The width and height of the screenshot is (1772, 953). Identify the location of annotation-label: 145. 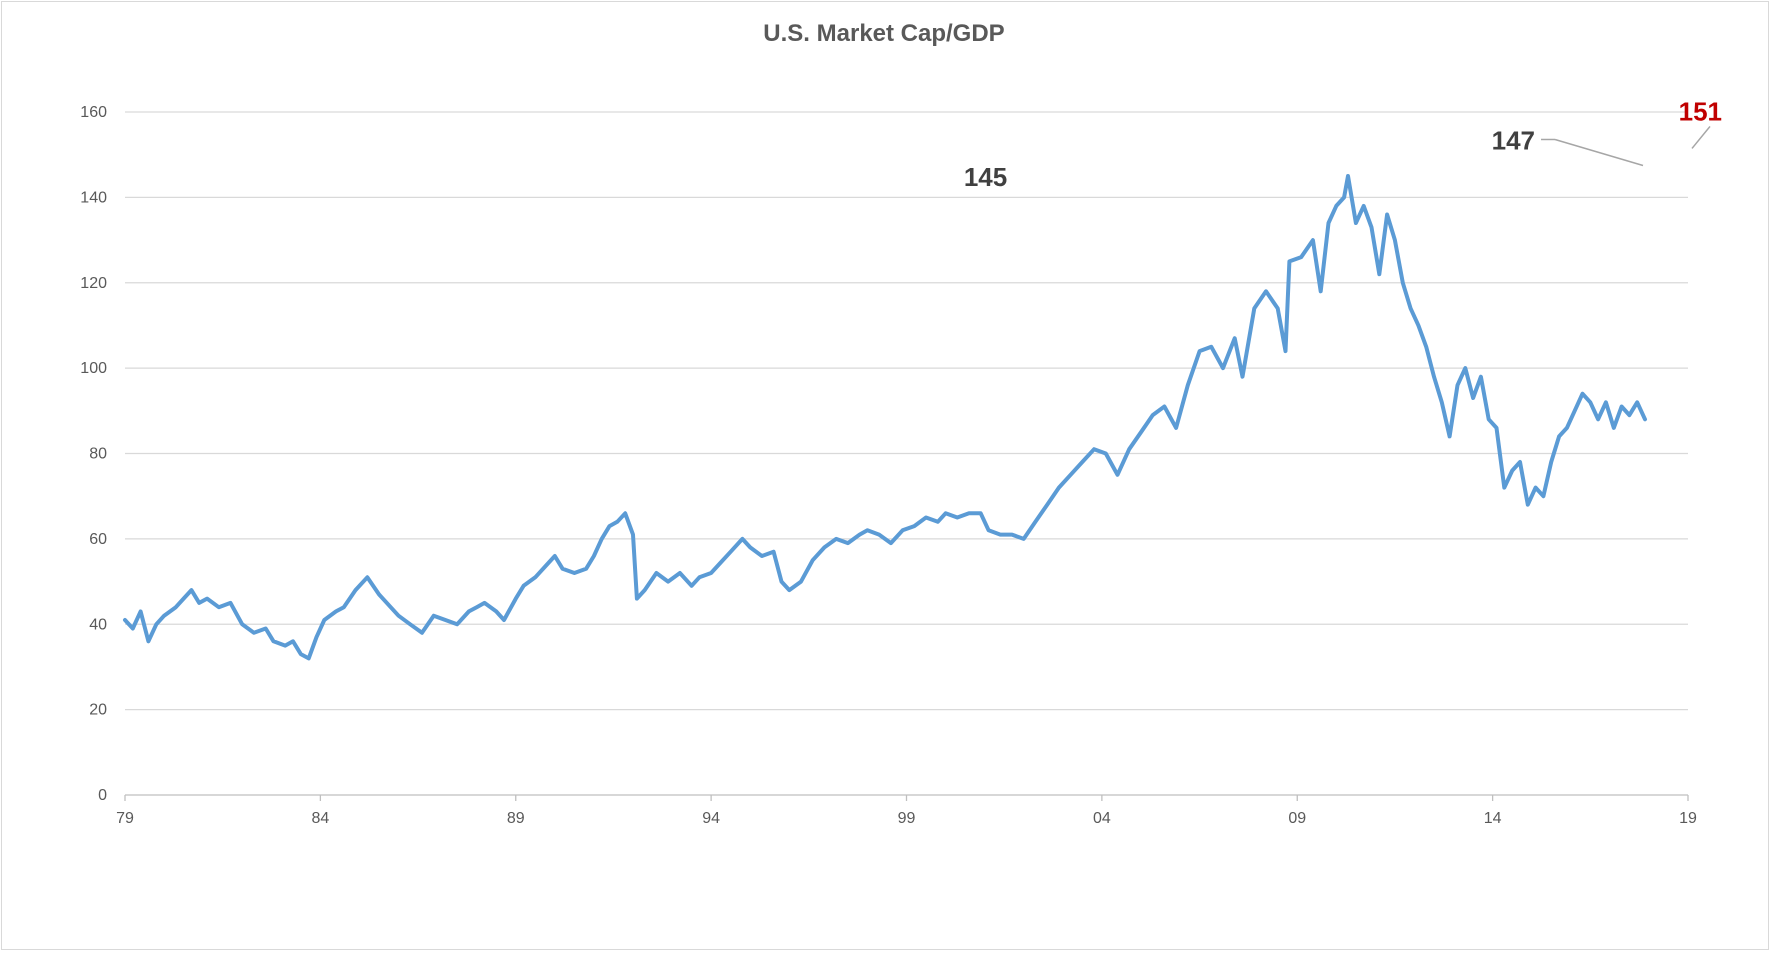
(985, 177).